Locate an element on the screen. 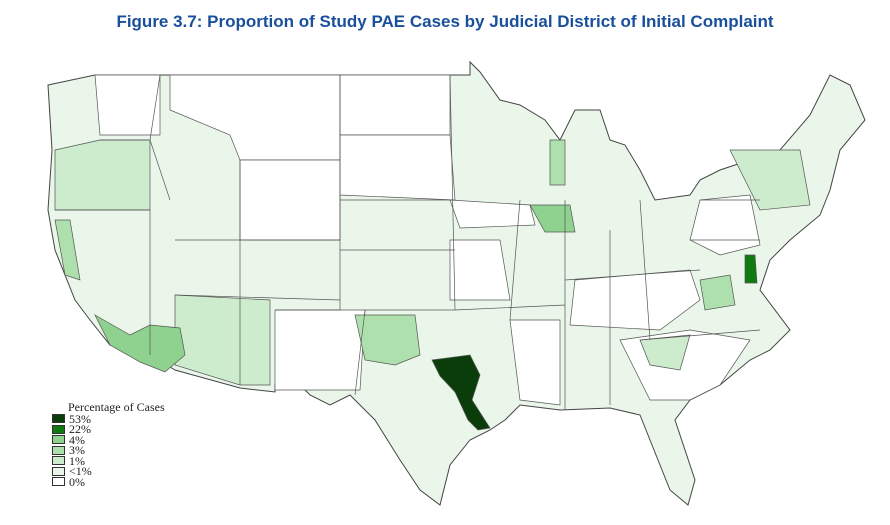 This screenshot has width=890, height=525. district-53pct is located at coordinates (461, 392).